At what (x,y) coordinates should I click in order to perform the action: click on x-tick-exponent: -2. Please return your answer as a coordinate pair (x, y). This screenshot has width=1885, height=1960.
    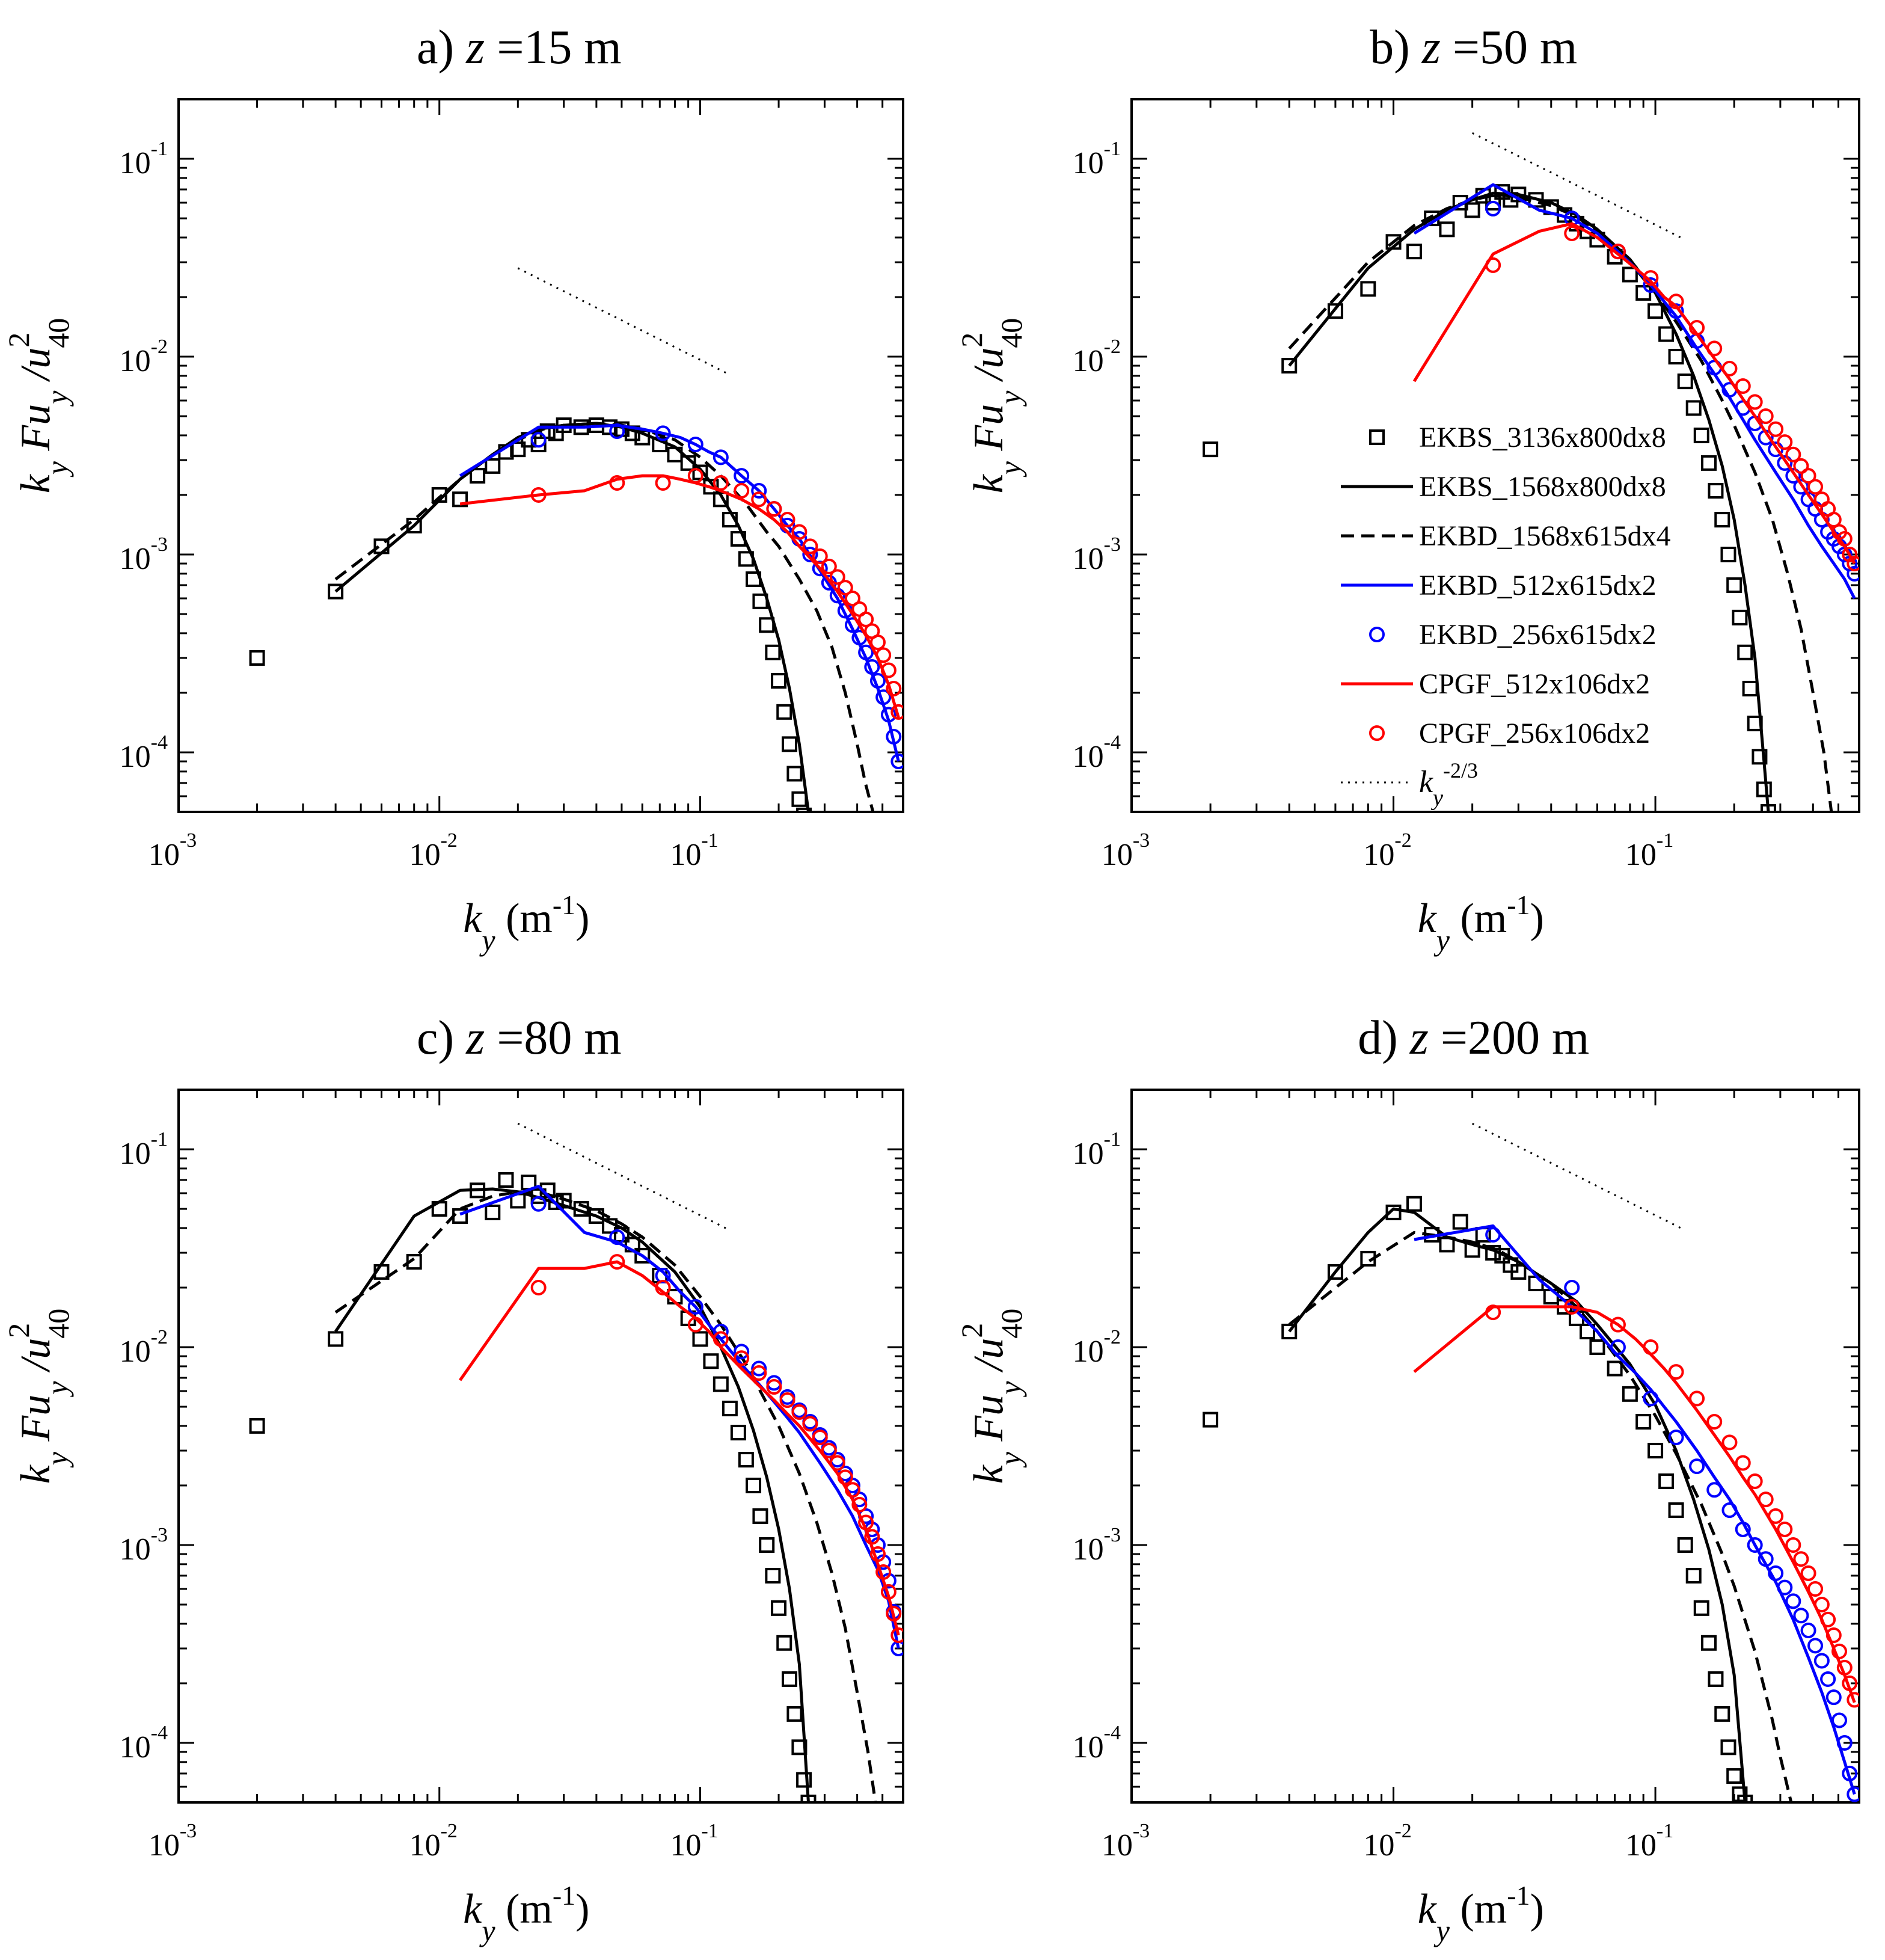
    Looking at the image, I should click on (449, 840).